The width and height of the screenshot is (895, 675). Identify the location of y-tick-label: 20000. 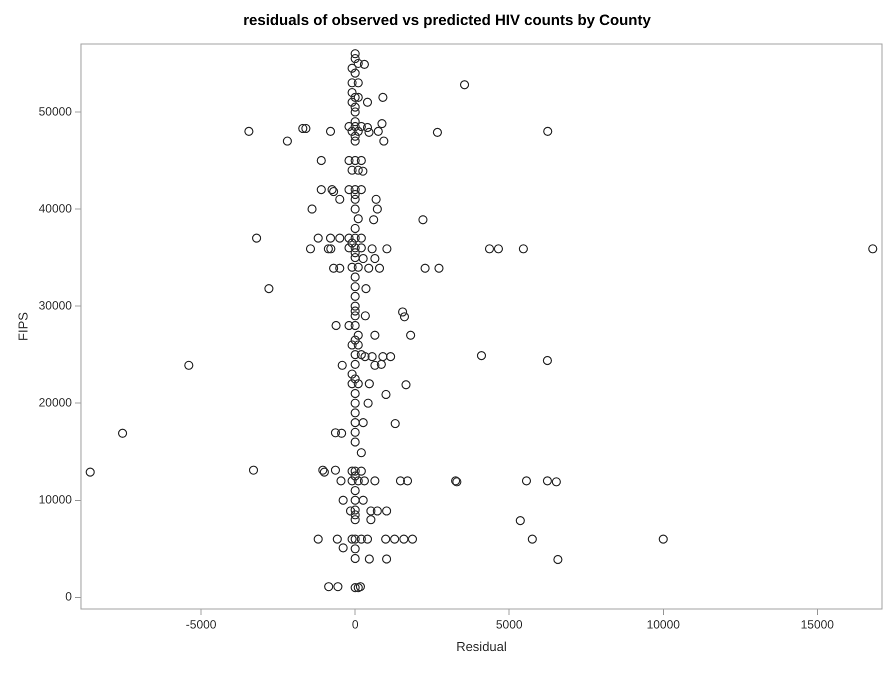
(55, 403).